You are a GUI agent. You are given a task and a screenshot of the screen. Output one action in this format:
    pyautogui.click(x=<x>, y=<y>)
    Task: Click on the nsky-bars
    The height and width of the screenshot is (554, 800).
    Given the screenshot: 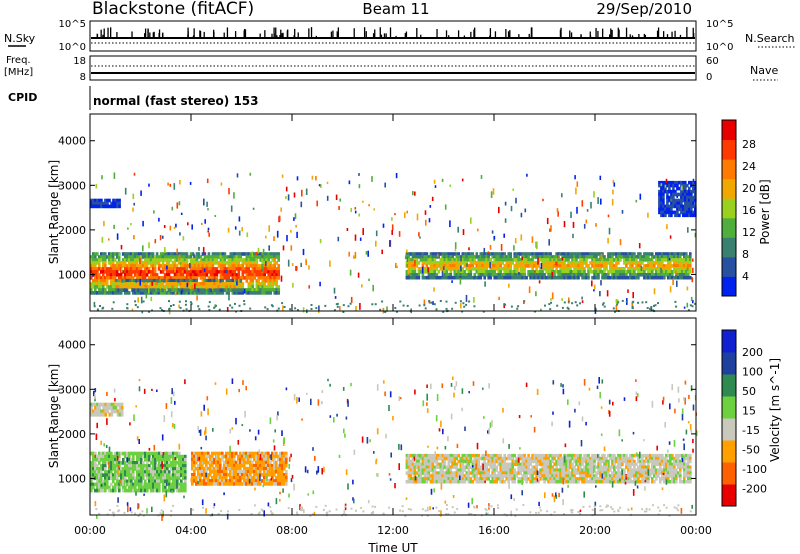 What is the action you would take?
    pyautogui.click(x=393, y=35)
    